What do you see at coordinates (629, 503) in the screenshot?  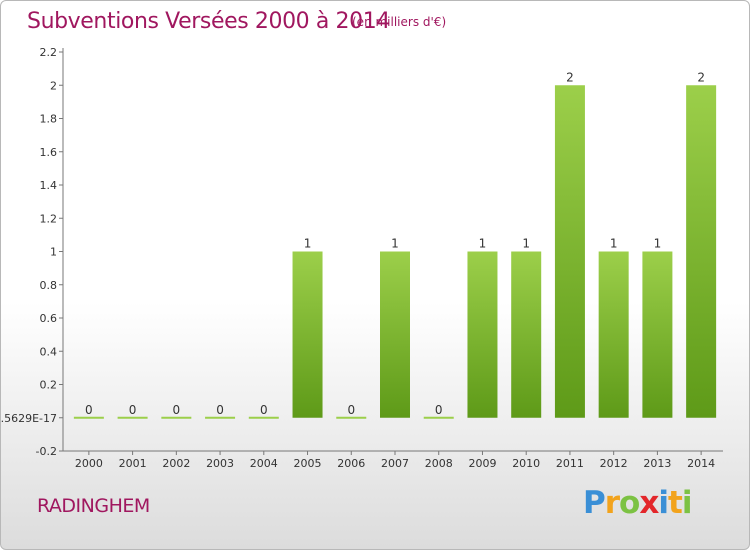 I see `logo-letter: o` at bounding box center [629, 503].